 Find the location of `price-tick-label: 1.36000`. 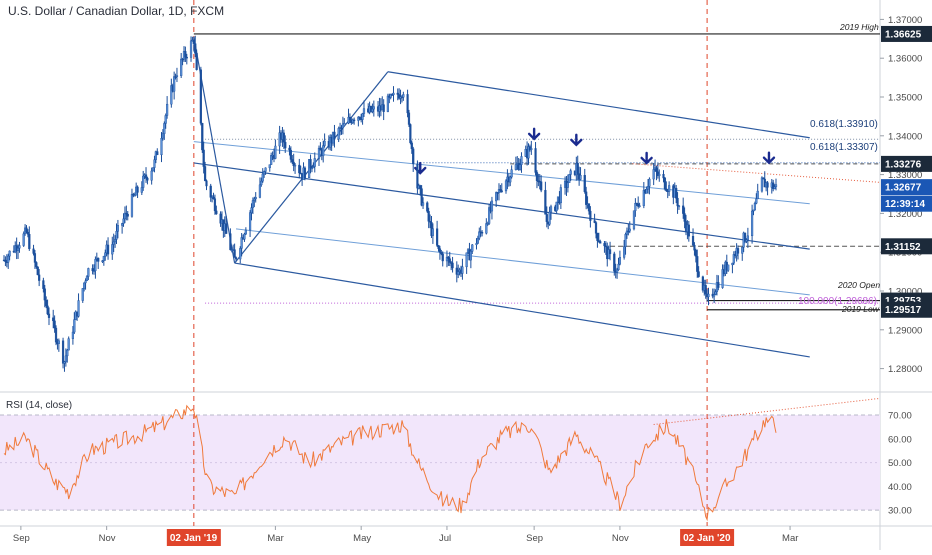

price-tick-label: 1.36000 is located at coordinates (905, 59).